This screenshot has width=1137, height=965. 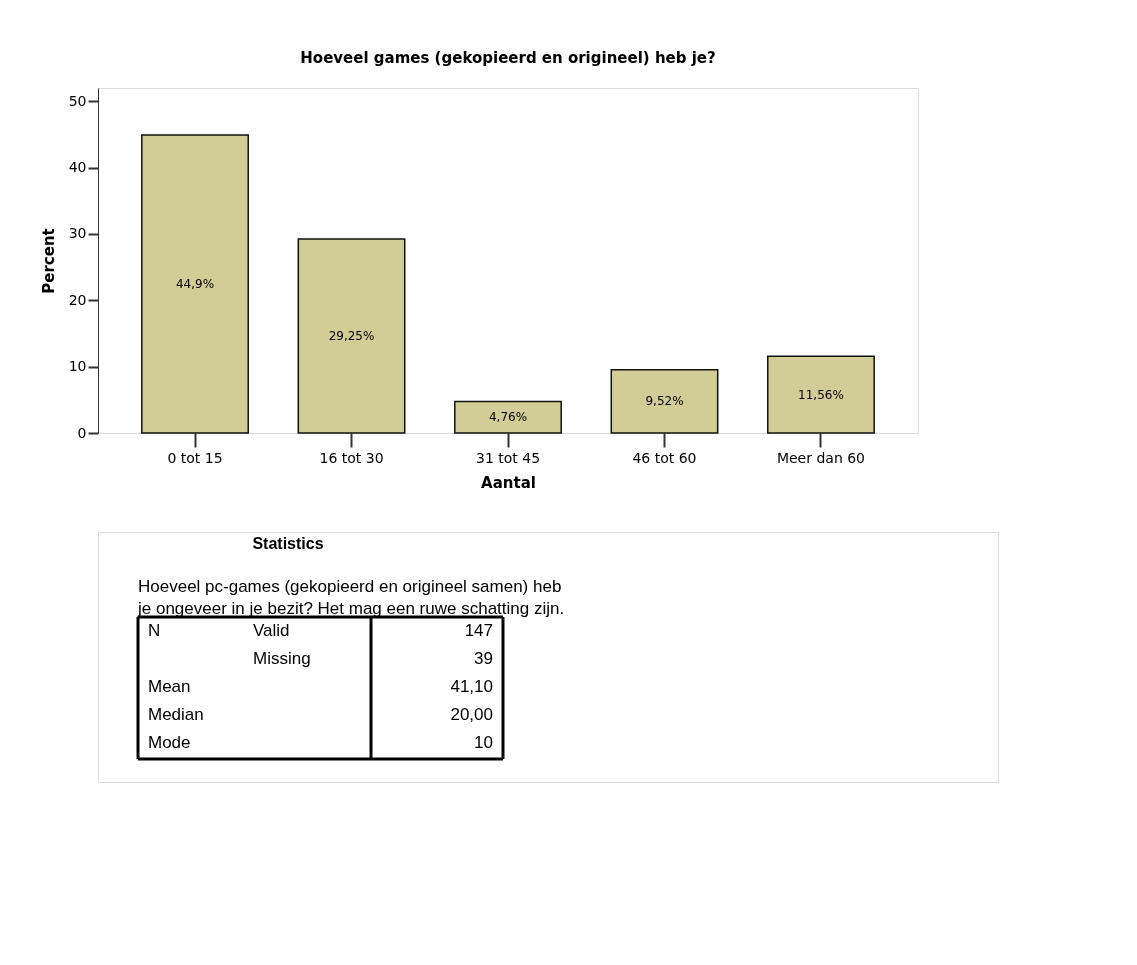 I want to click on data-label: 11,56%, so click(x=821, y=394).